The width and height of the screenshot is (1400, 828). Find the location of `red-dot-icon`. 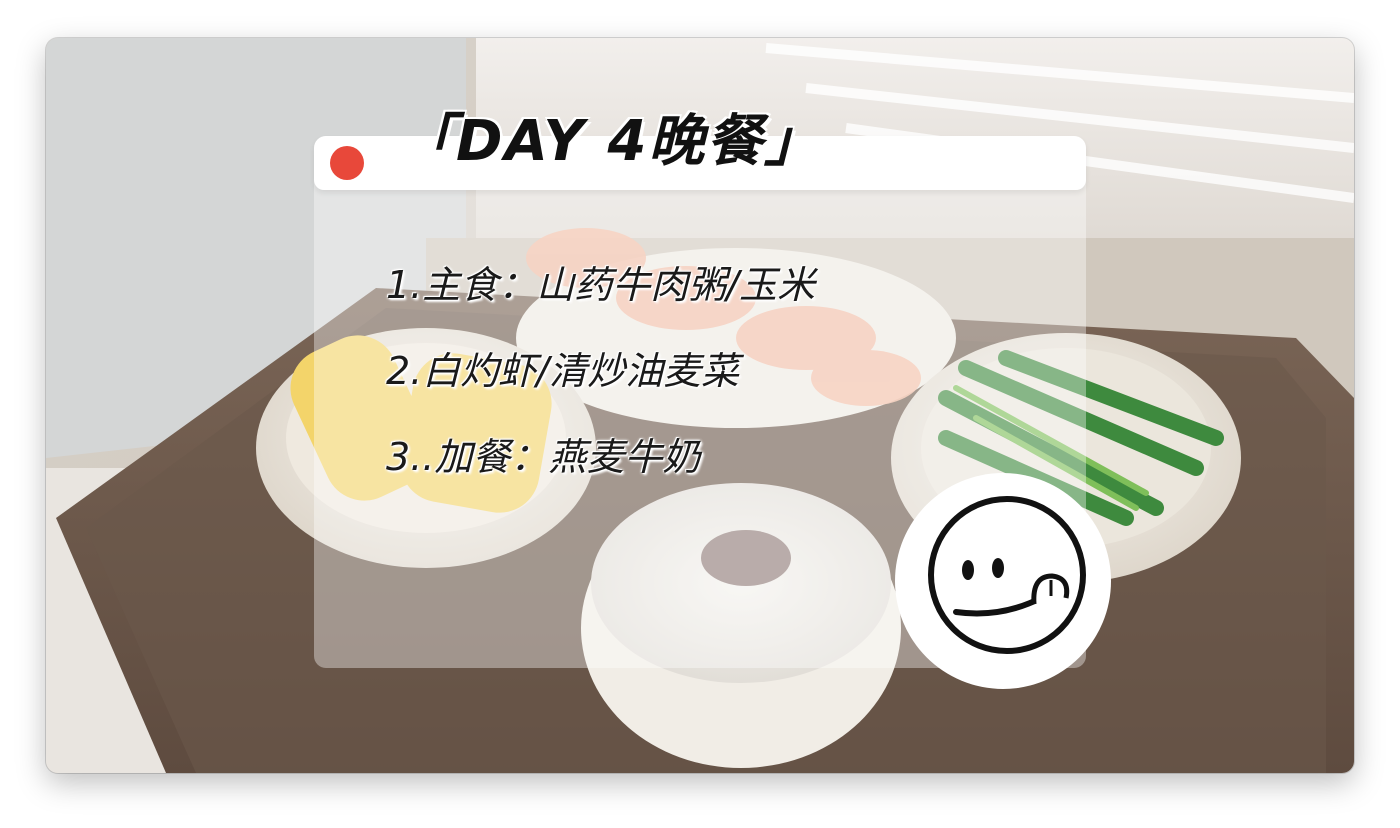

red-dot-icon is located at coordinates (347, 163).